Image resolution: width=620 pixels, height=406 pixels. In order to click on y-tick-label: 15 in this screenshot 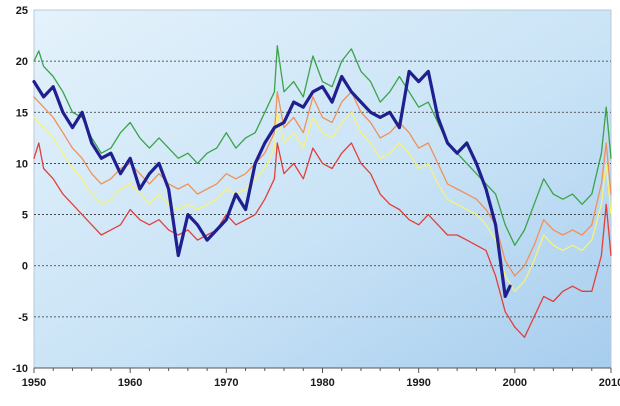, I will do `click(22, 113)`.